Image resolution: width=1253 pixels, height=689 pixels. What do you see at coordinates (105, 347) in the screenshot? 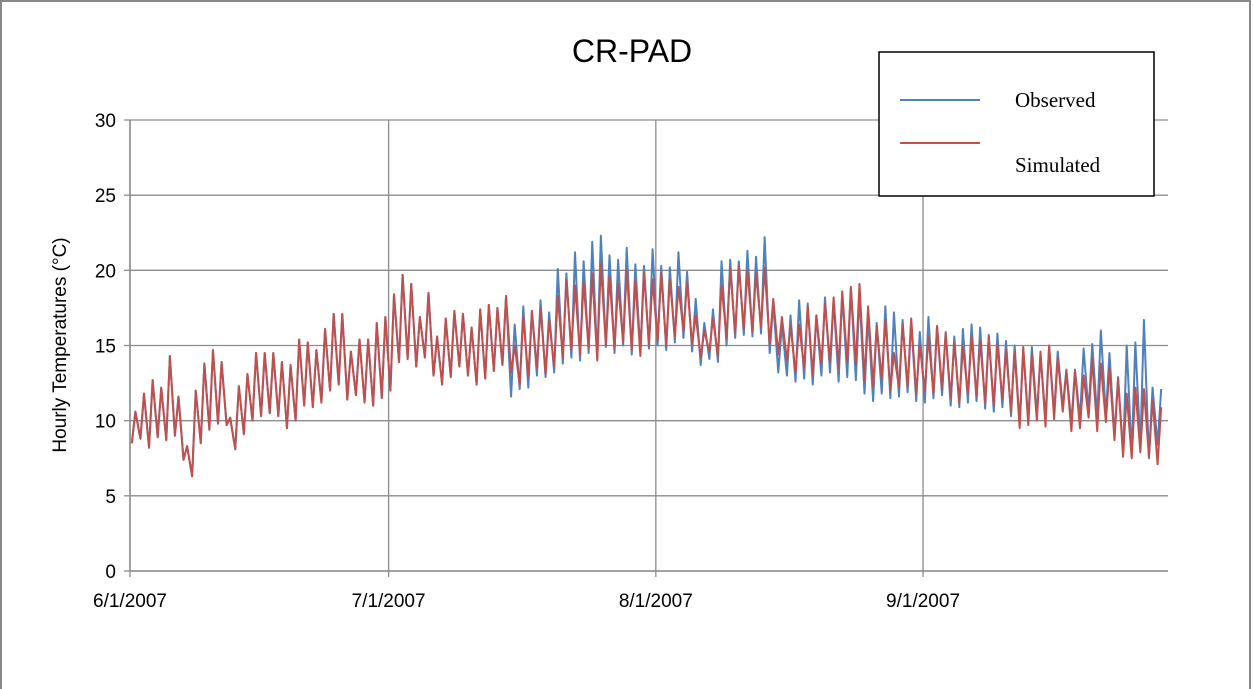
I see `y-tick-label: 15` at bounding box center [105, 347].